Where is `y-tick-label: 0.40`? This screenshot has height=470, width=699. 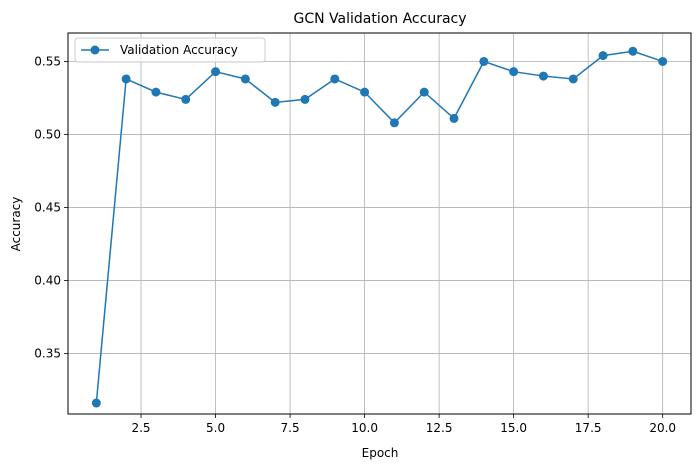 y-tick-label: 0.40 is located at coordinates (47, 280).